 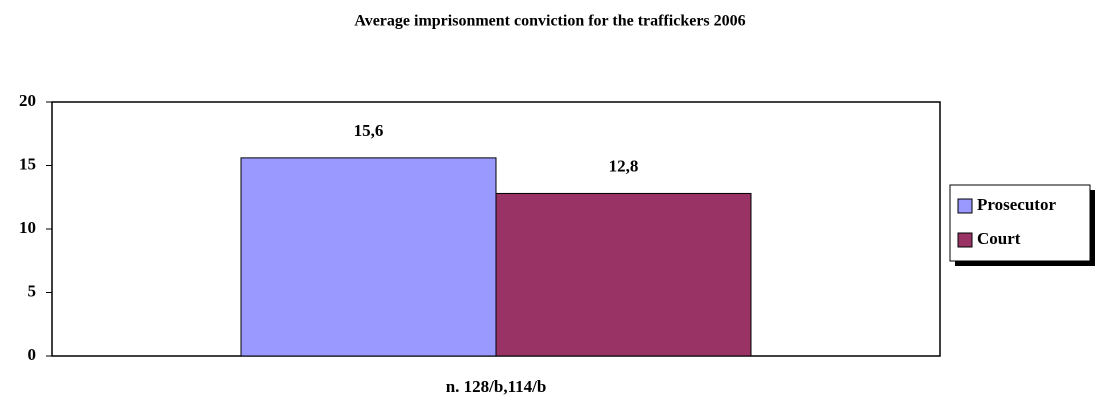 I want to click on y-tick-label: 10, so click(x=27, y=227).